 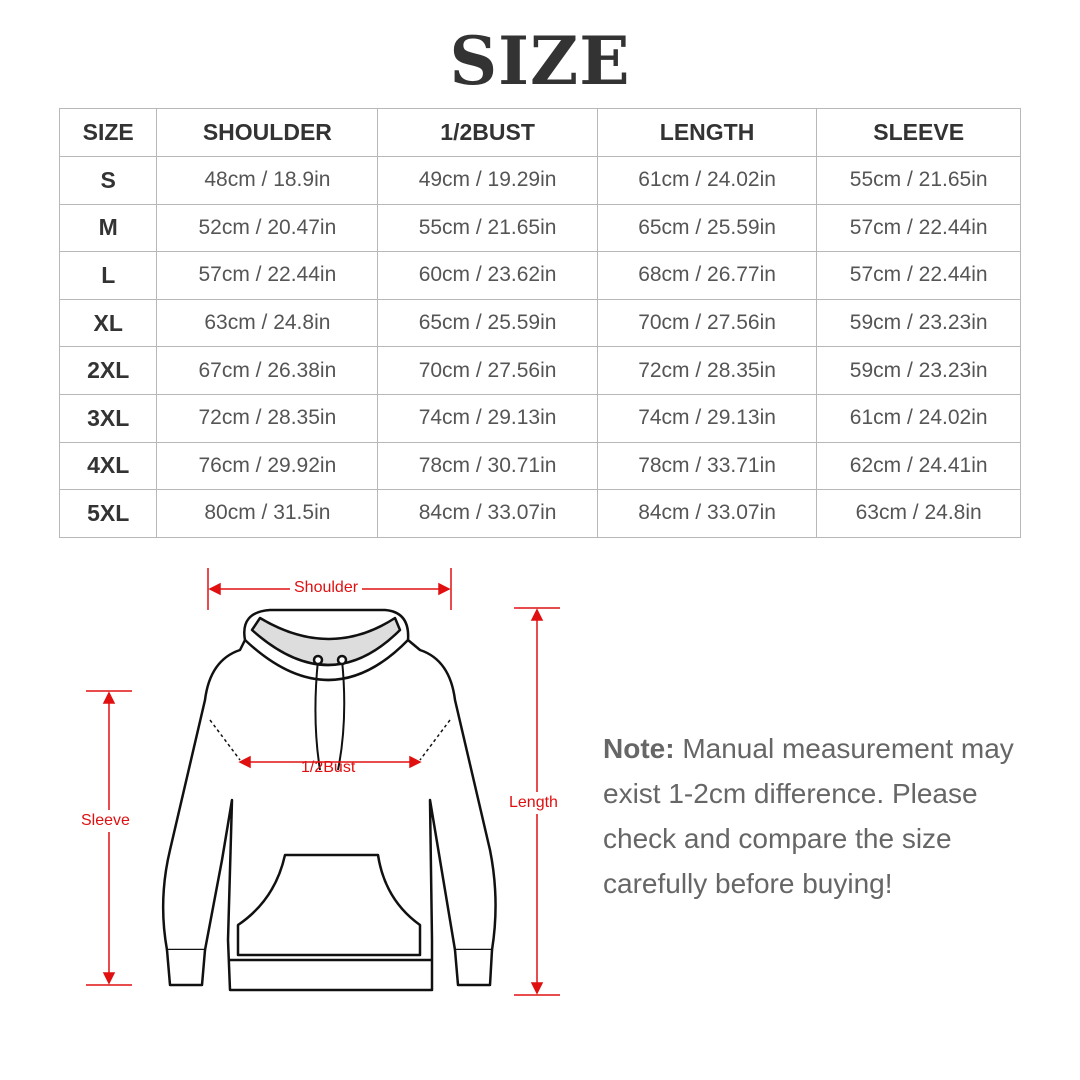 I want to click on bust-label: 1/2Bust, so click(x=328, y=767).